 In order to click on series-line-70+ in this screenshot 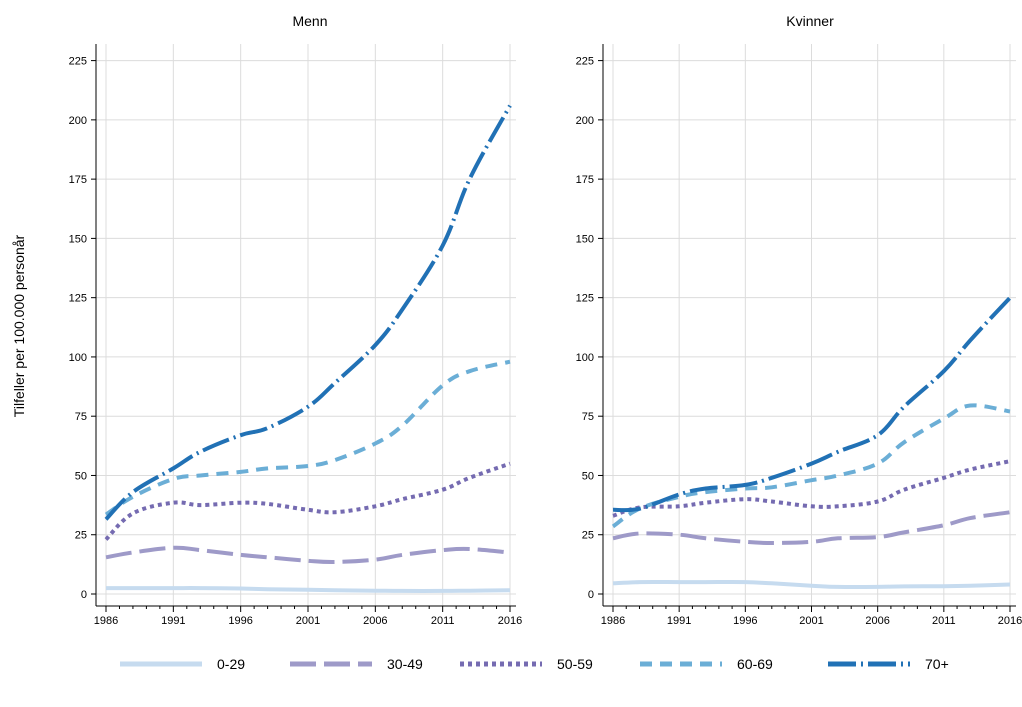, I will do `click(812, 404)`.